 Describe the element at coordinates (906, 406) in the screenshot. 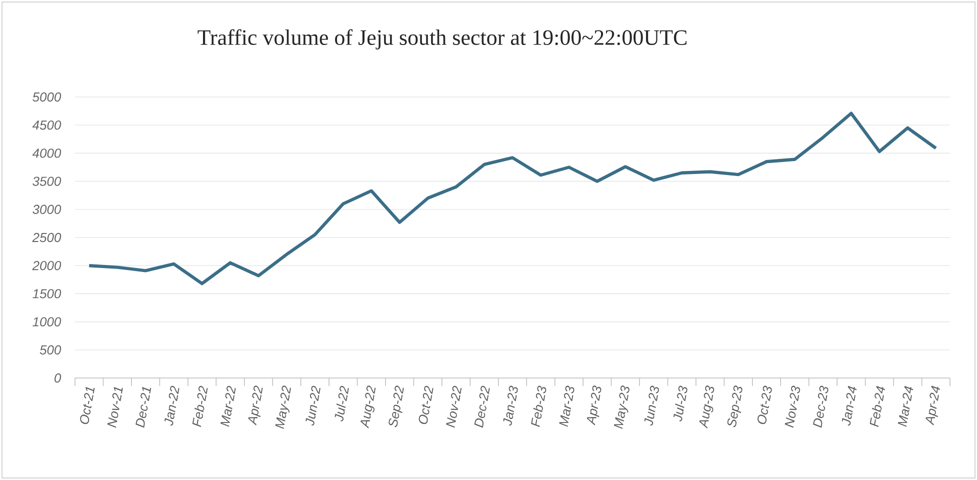

I see `x-tick-label: Mar-24` at that location.